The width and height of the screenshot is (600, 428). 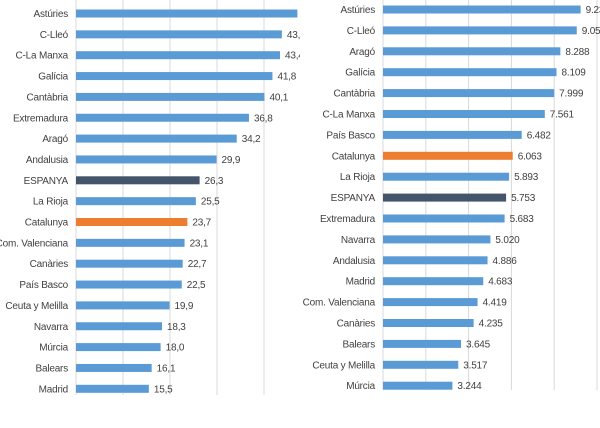 I want to click on right-category-label-galicia: Galícia, so click(x=360, y=73).